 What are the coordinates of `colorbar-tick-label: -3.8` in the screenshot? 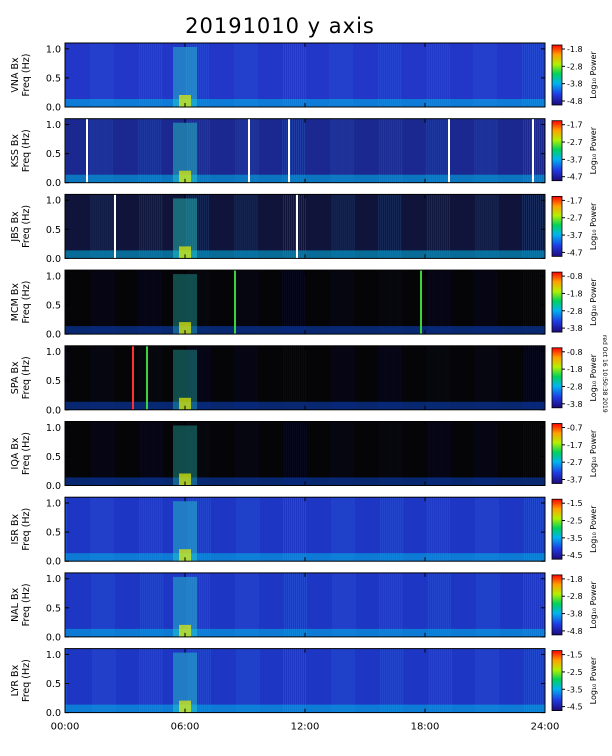 It's located at (575, 404).